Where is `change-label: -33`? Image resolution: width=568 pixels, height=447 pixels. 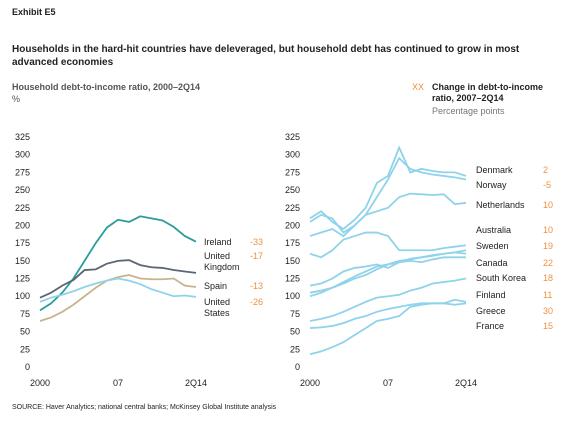 change-label: -33 is located at coordinates (257, 242).